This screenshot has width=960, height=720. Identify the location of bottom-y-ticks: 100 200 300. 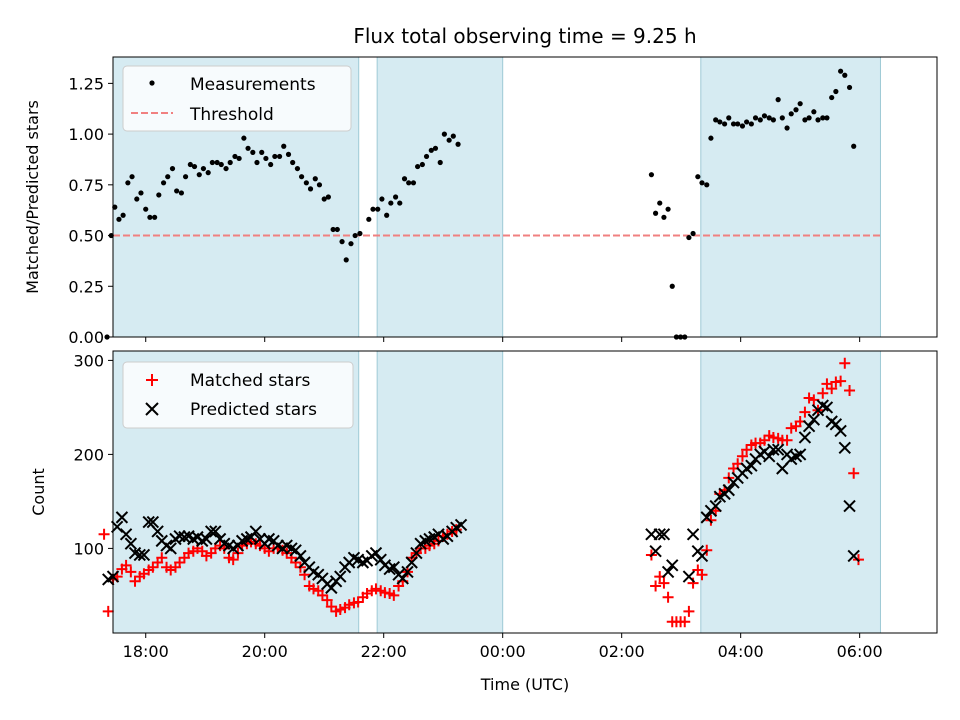
(93, 454).